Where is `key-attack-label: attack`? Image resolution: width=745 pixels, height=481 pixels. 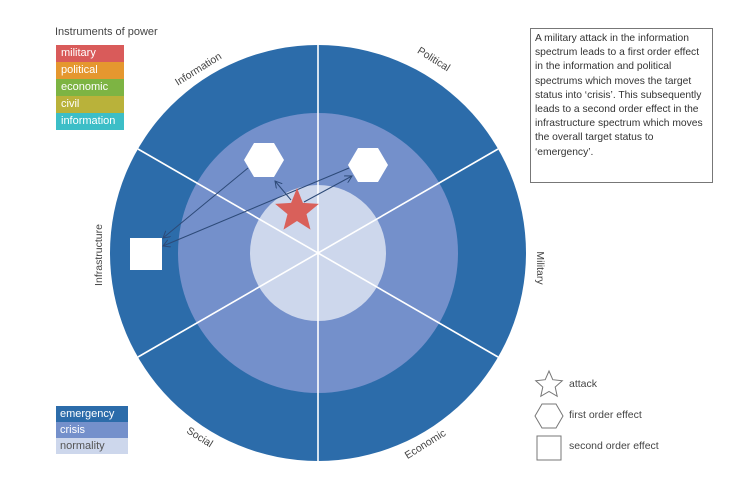
key-attack-label: attack is located at coordinates (583, 384).